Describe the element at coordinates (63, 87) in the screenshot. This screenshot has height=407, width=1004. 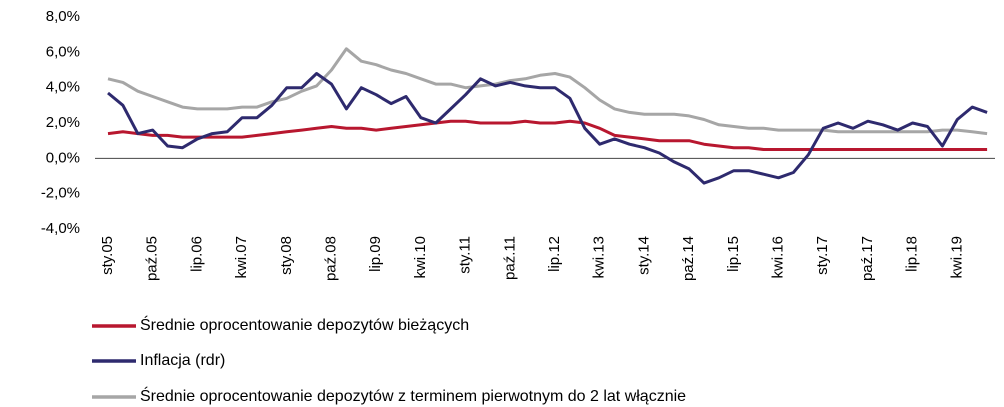
I see `y-tick-label: 4,0%` at that location.